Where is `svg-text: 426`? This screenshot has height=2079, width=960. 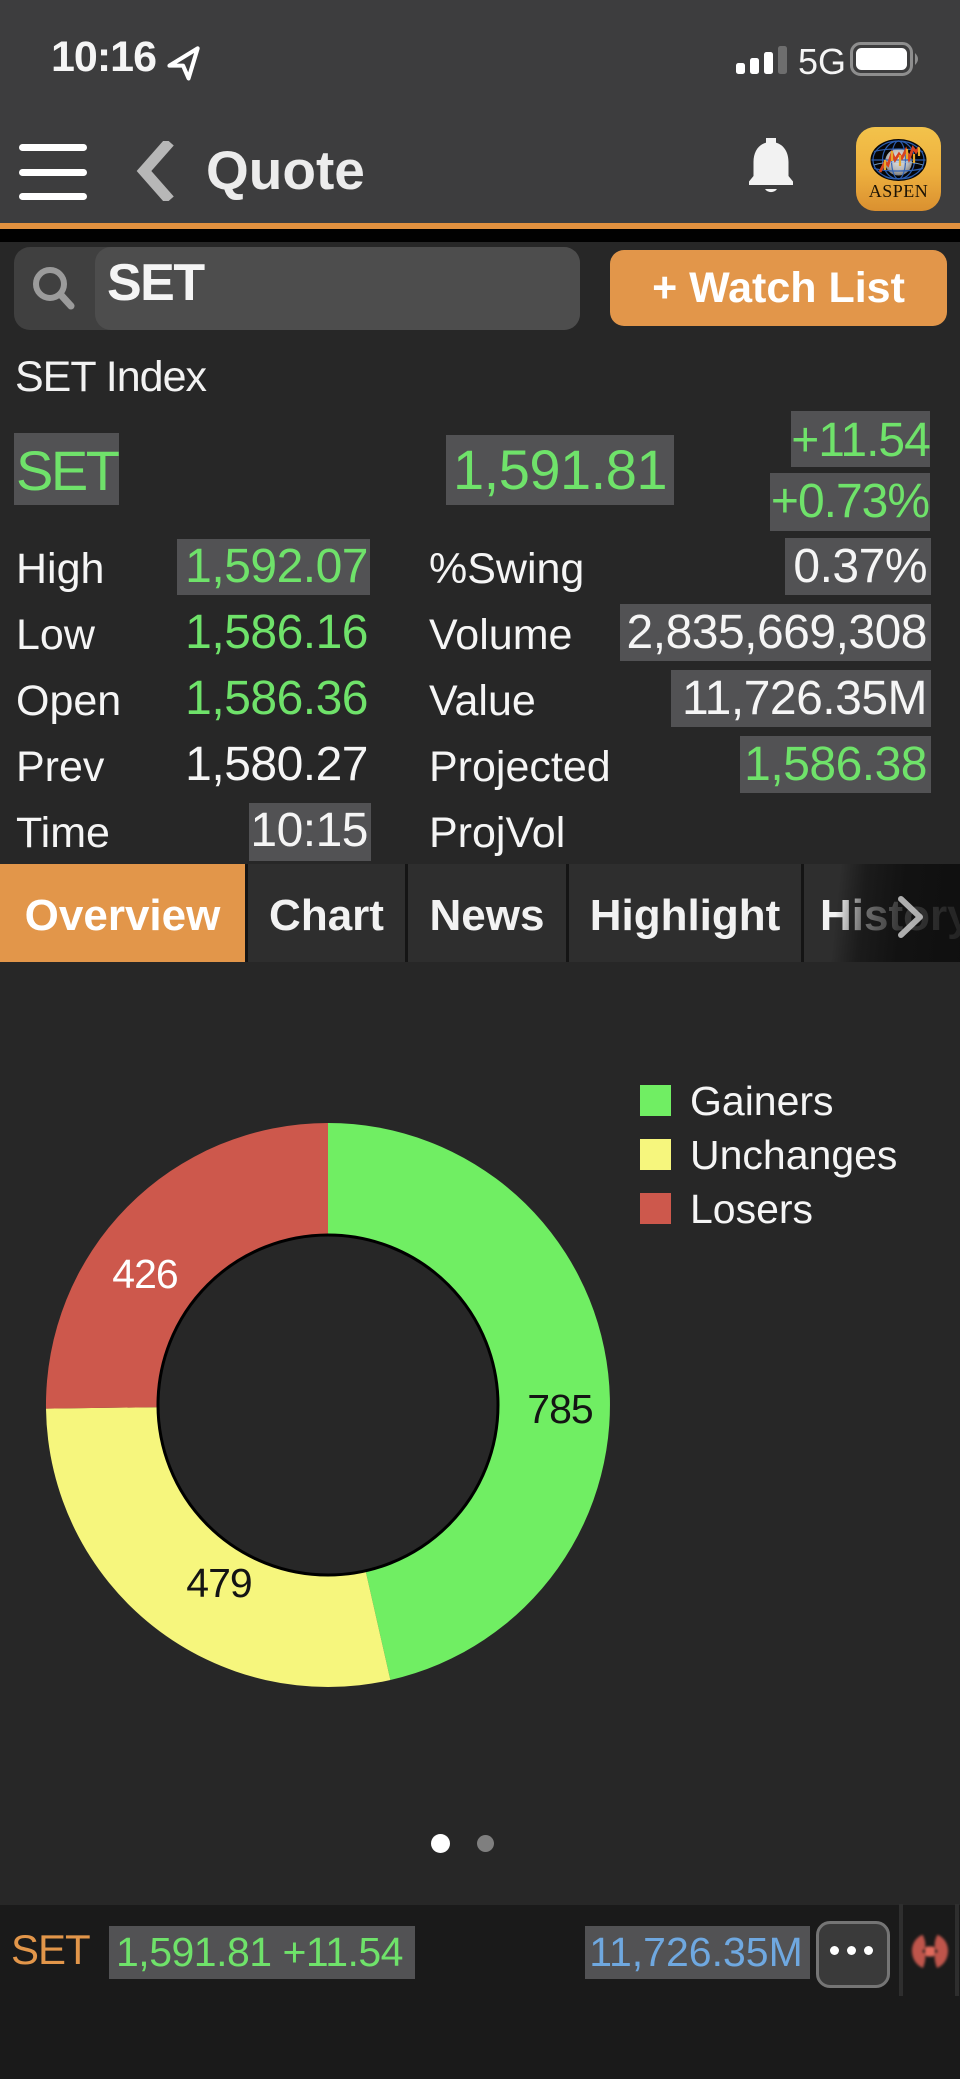
svg-text: 426 is located at coordinates (144, 1274).